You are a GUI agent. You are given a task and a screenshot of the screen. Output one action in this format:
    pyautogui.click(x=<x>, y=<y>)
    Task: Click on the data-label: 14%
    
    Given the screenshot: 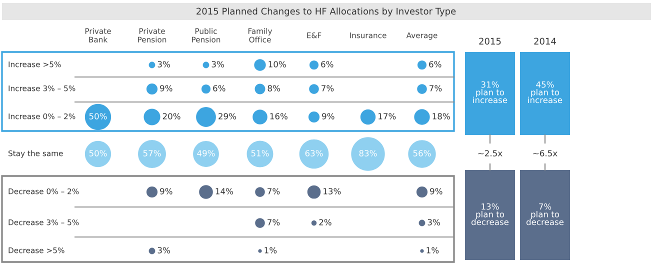 What is the action you would take?
    pyautogui.click(x=224, y=191)
    